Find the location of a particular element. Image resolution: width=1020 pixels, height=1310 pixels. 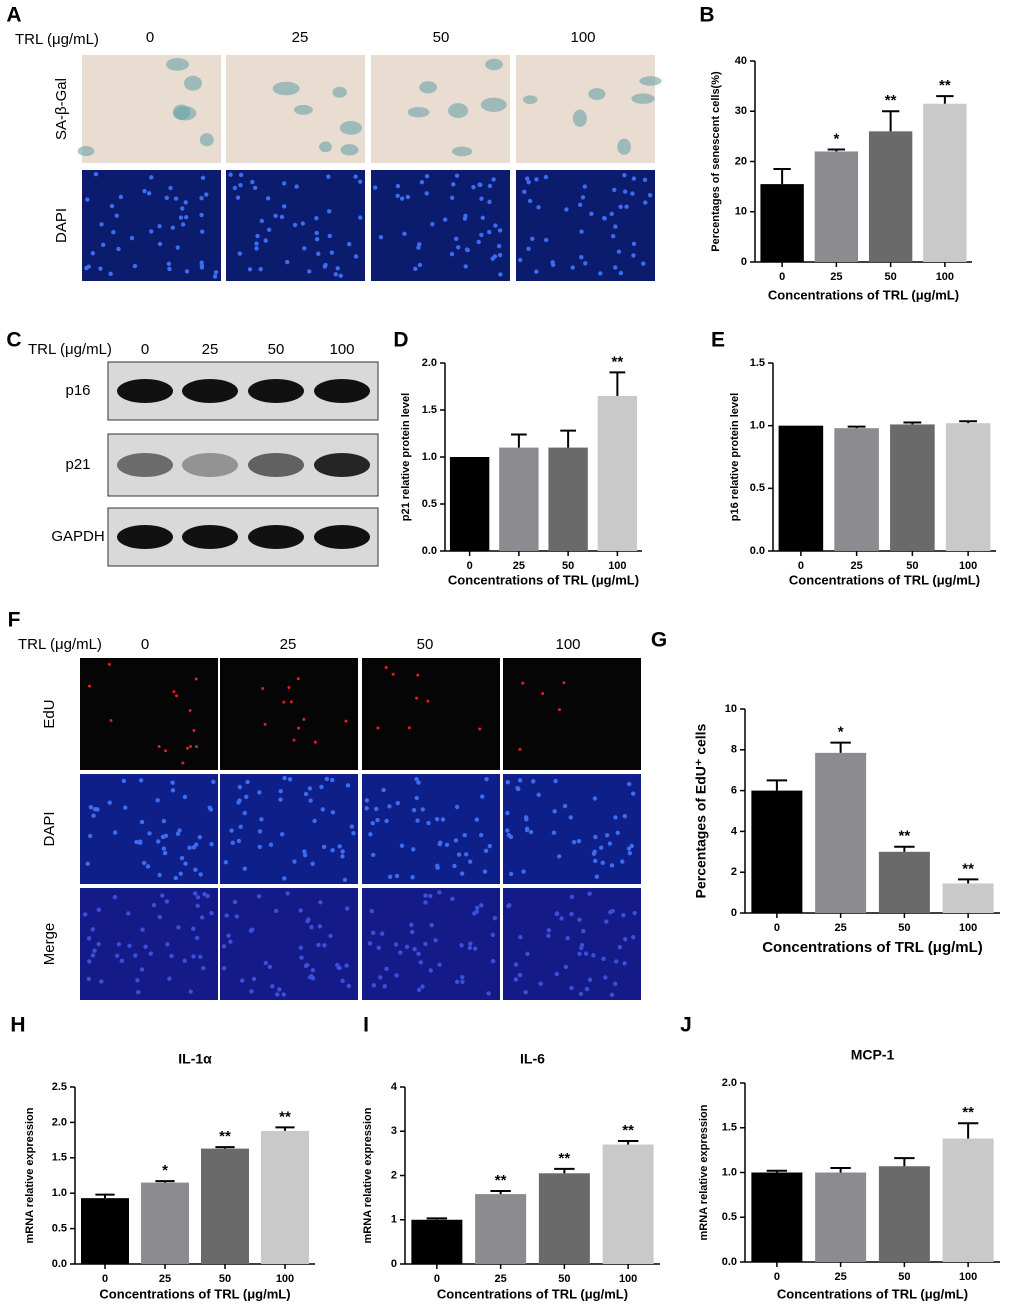

row-label: p16 is located at coordinates (77, 390).